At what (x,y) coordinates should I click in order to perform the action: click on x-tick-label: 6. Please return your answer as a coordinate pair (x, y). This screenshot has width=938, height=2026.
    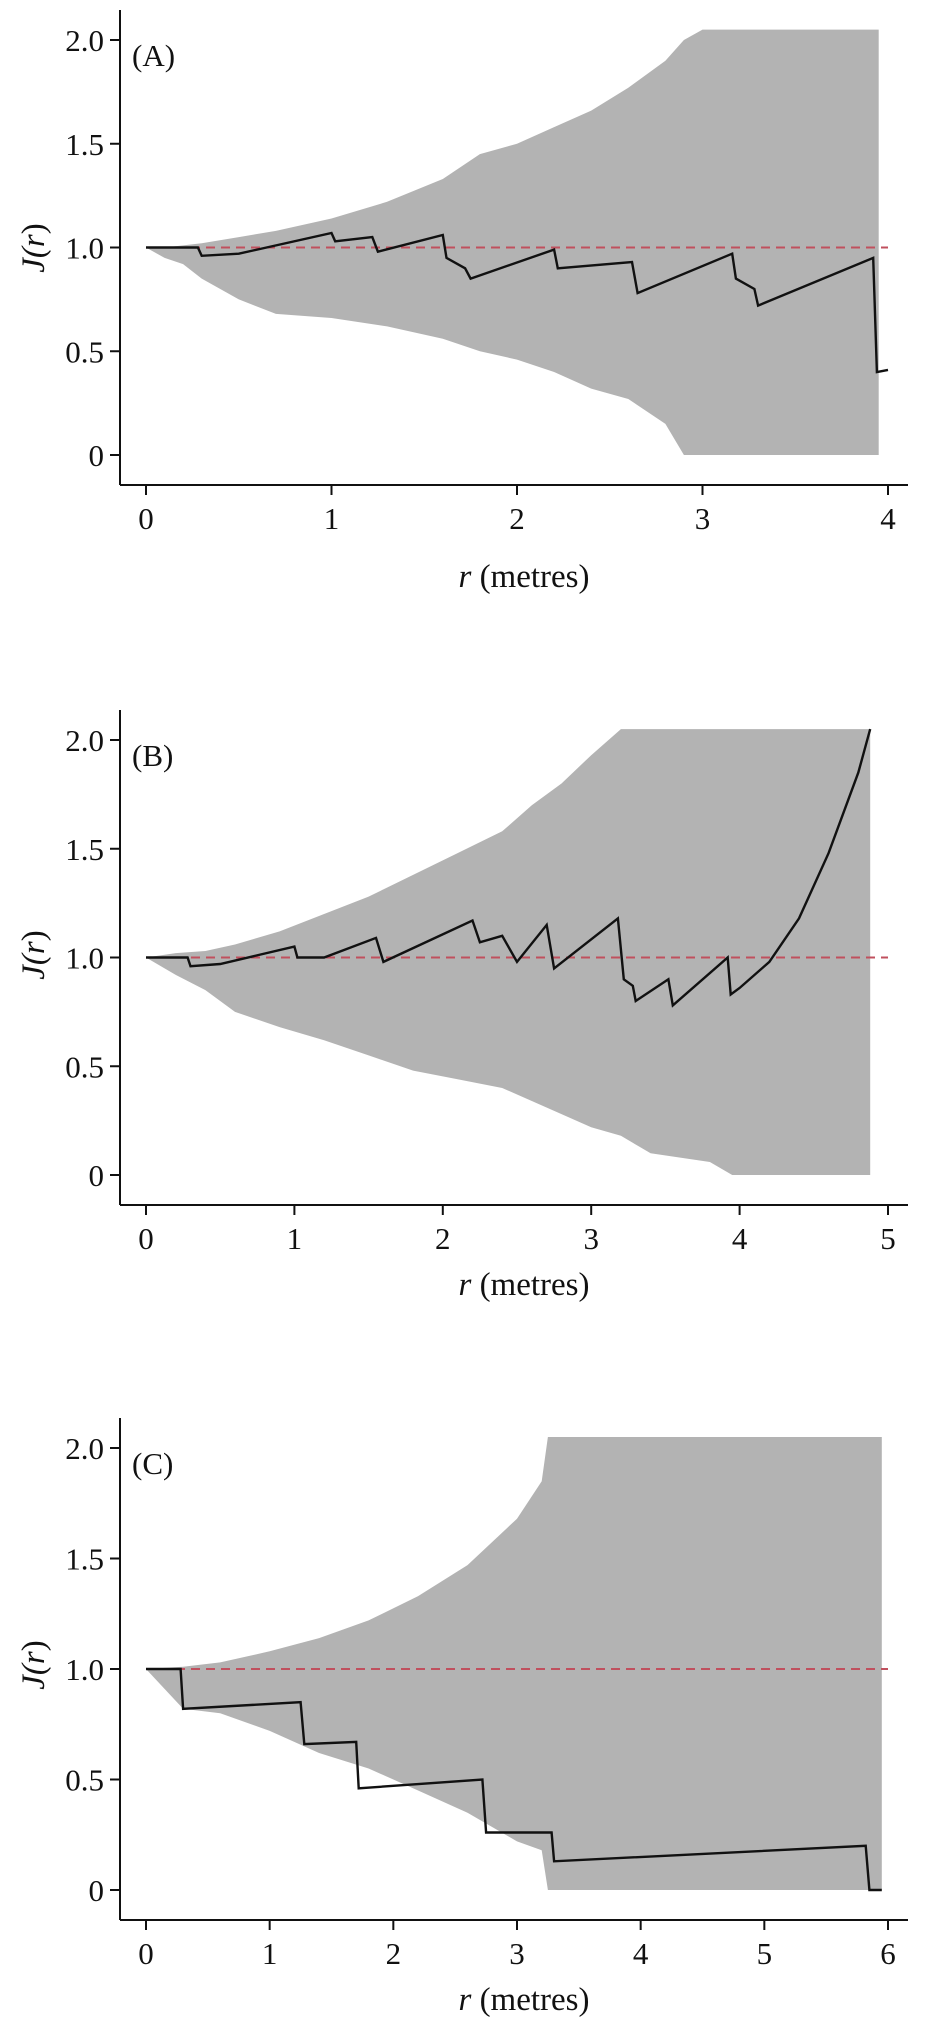
    Looking at the image, I should click on (888, 1953).